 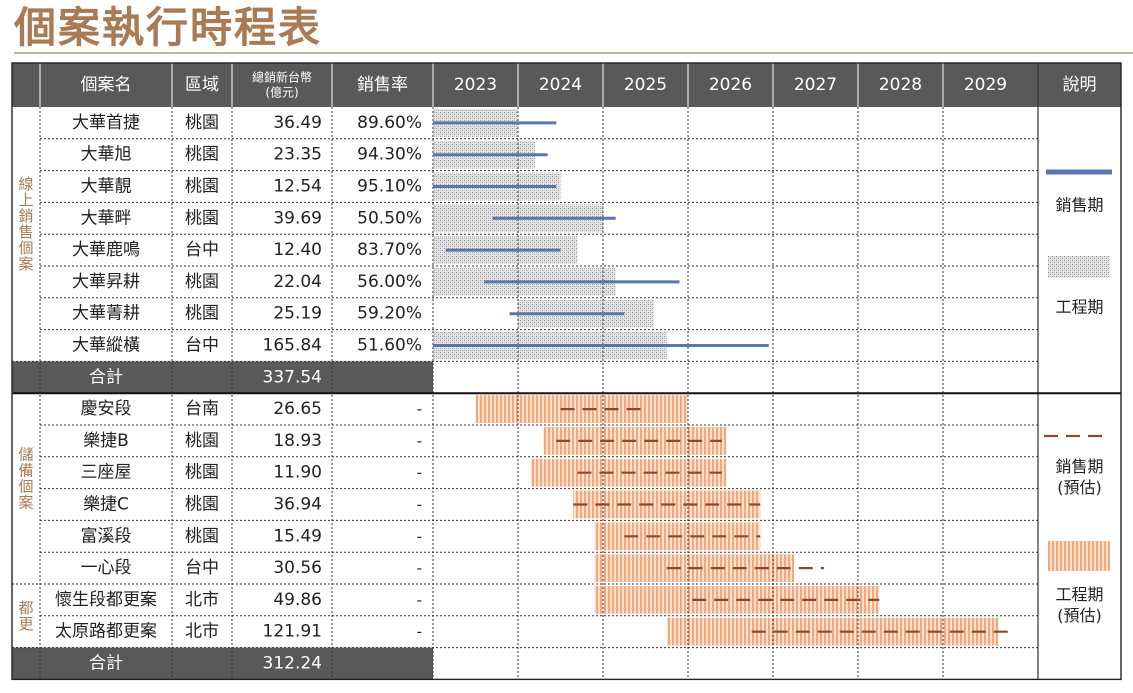 I want to click on sales-rate: 59.20%, so click(x=389, y=314).